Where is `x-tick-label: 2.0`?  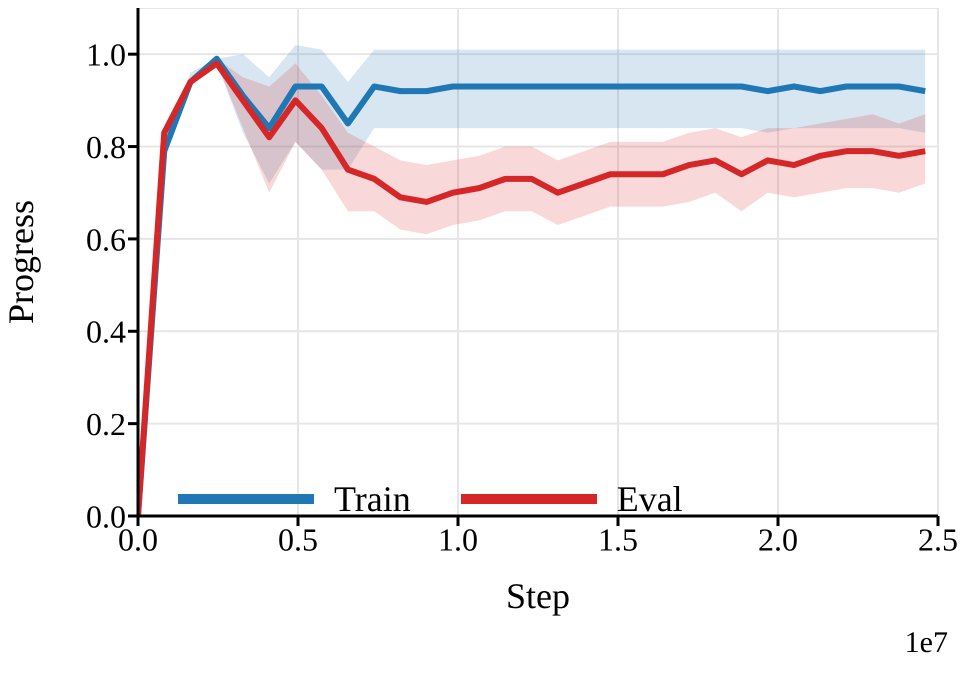
x-tick-label: 2.0 is located at coordinates (778, 540).